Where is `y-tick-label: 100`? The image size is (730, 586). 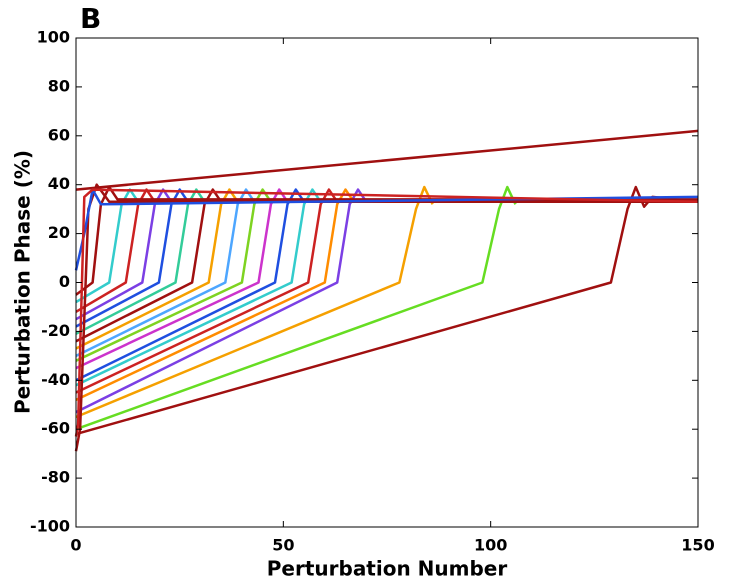 y-tick-label: 100 is located at coordinates (53, 37).